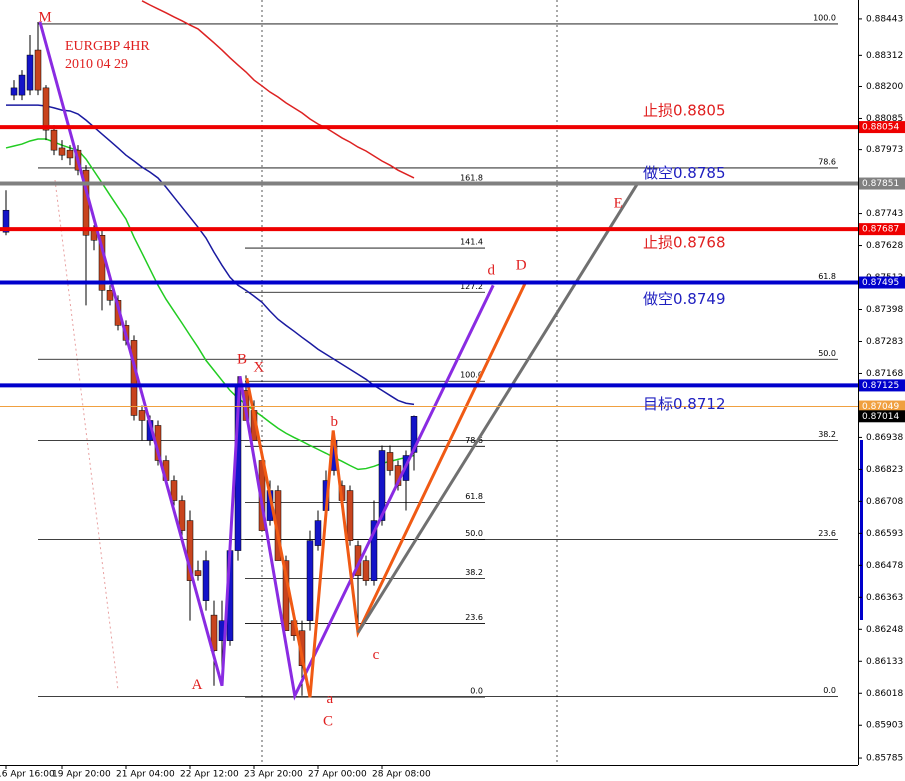 Image resolution: width=905 pixels, height=781 pixels. I want to click on y-tick-label: 0.87628, so click(884, 246).